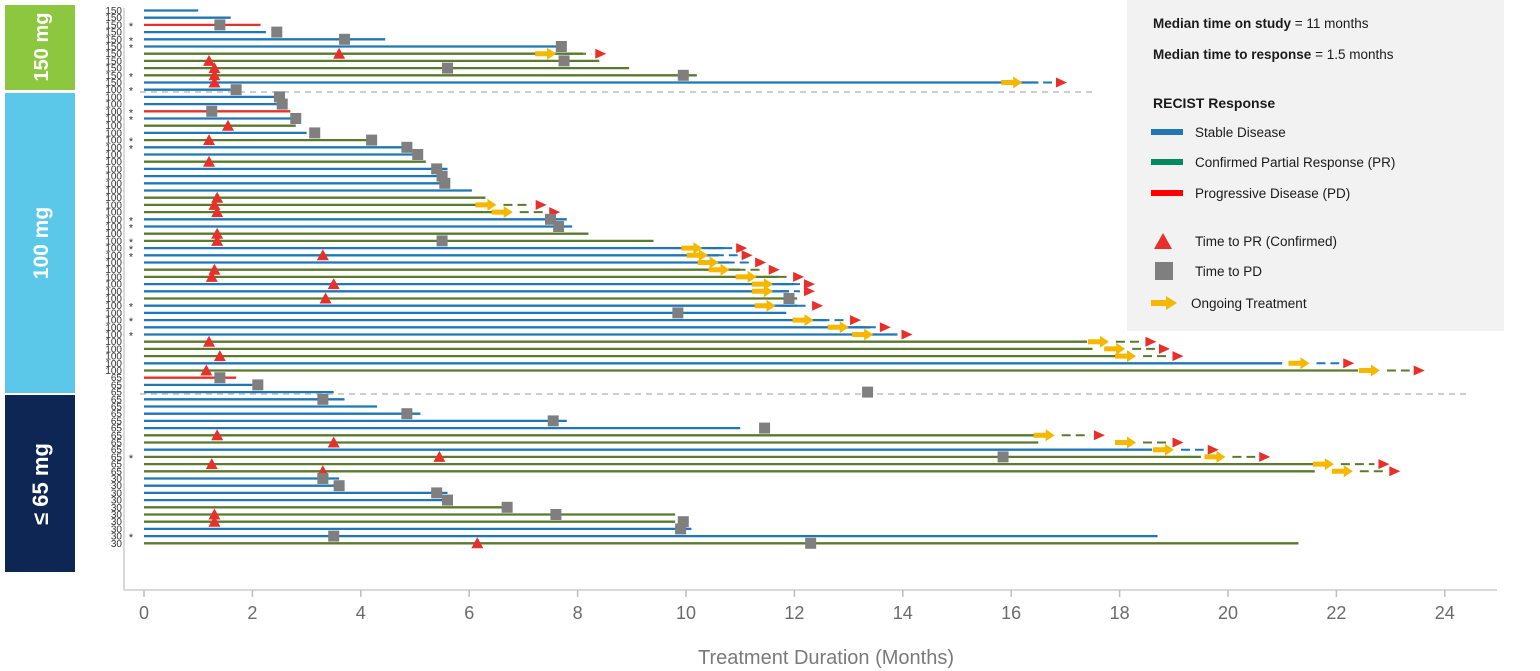 The width and height of the screenshot is (1540, 671). I want to click on stable-swatch, so click(1167, 132).